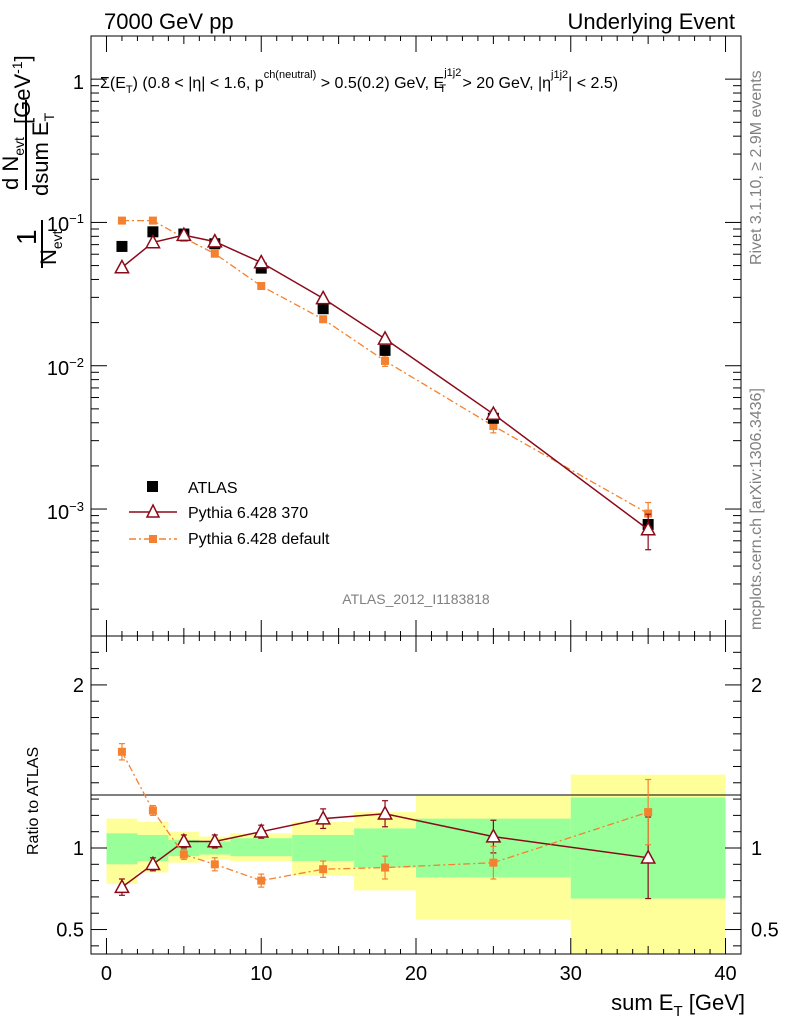  Describe the element at coordinates (756, 849) in the screenshot. I see `ratio-y-tick-label-right: 1` at that location.